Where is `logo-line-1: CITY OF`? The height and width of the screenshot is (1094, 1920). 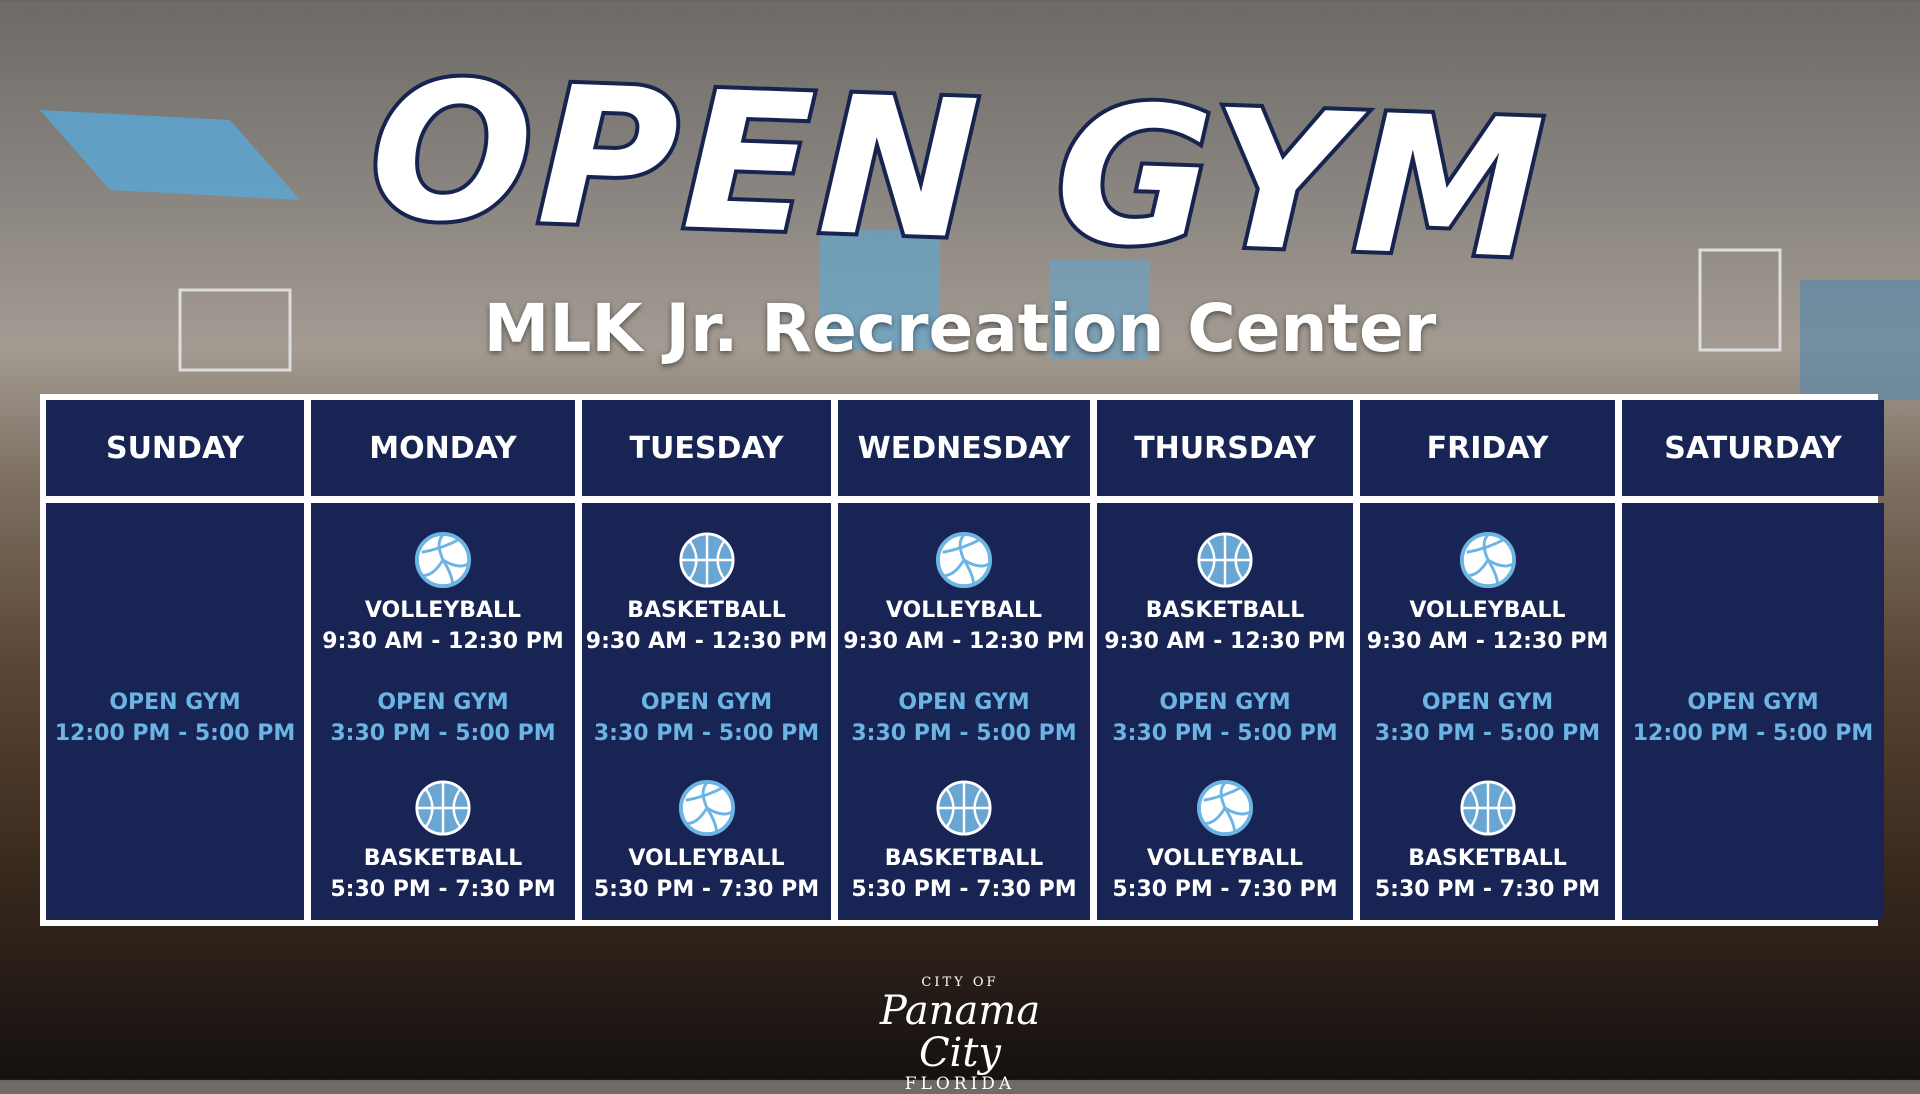 logo-line-1: CITY OF is located at coordinates (960, 982).